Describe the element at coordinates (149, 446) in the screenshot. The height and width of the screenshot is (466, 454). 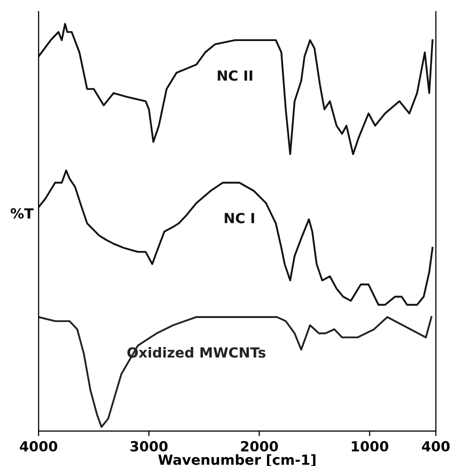
I see `x-tick-label: 3000` at that location.